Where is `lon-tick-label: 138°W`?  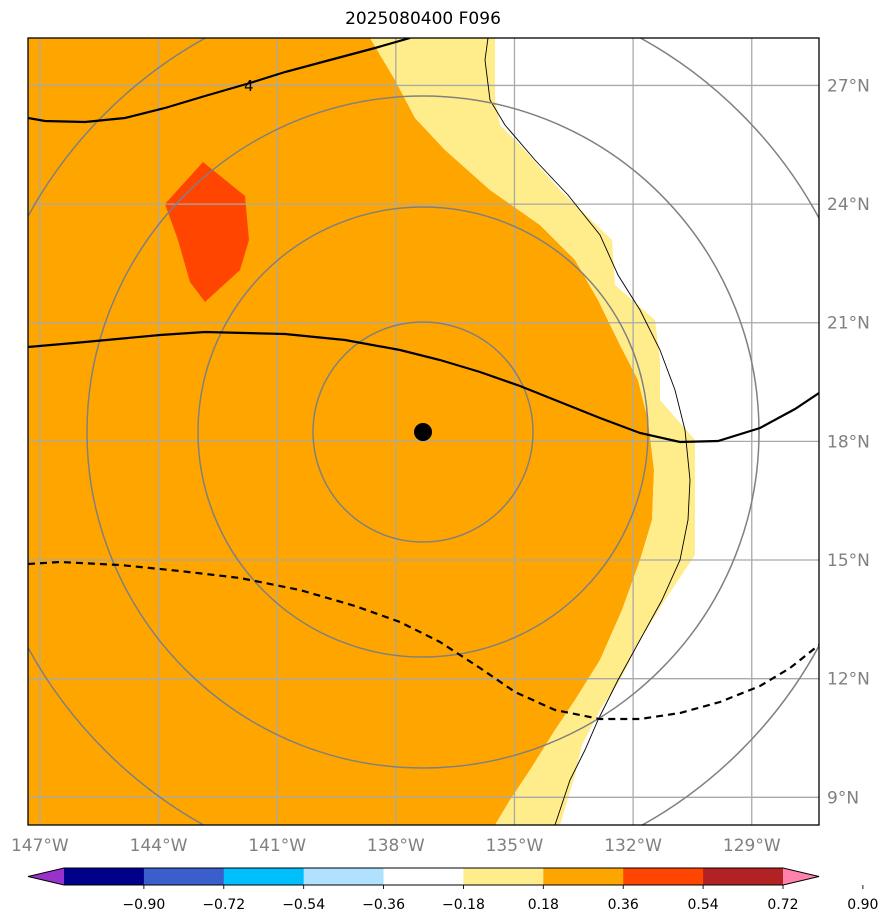 lon-tick-label: 138°W is located at coordinates (396, 846).